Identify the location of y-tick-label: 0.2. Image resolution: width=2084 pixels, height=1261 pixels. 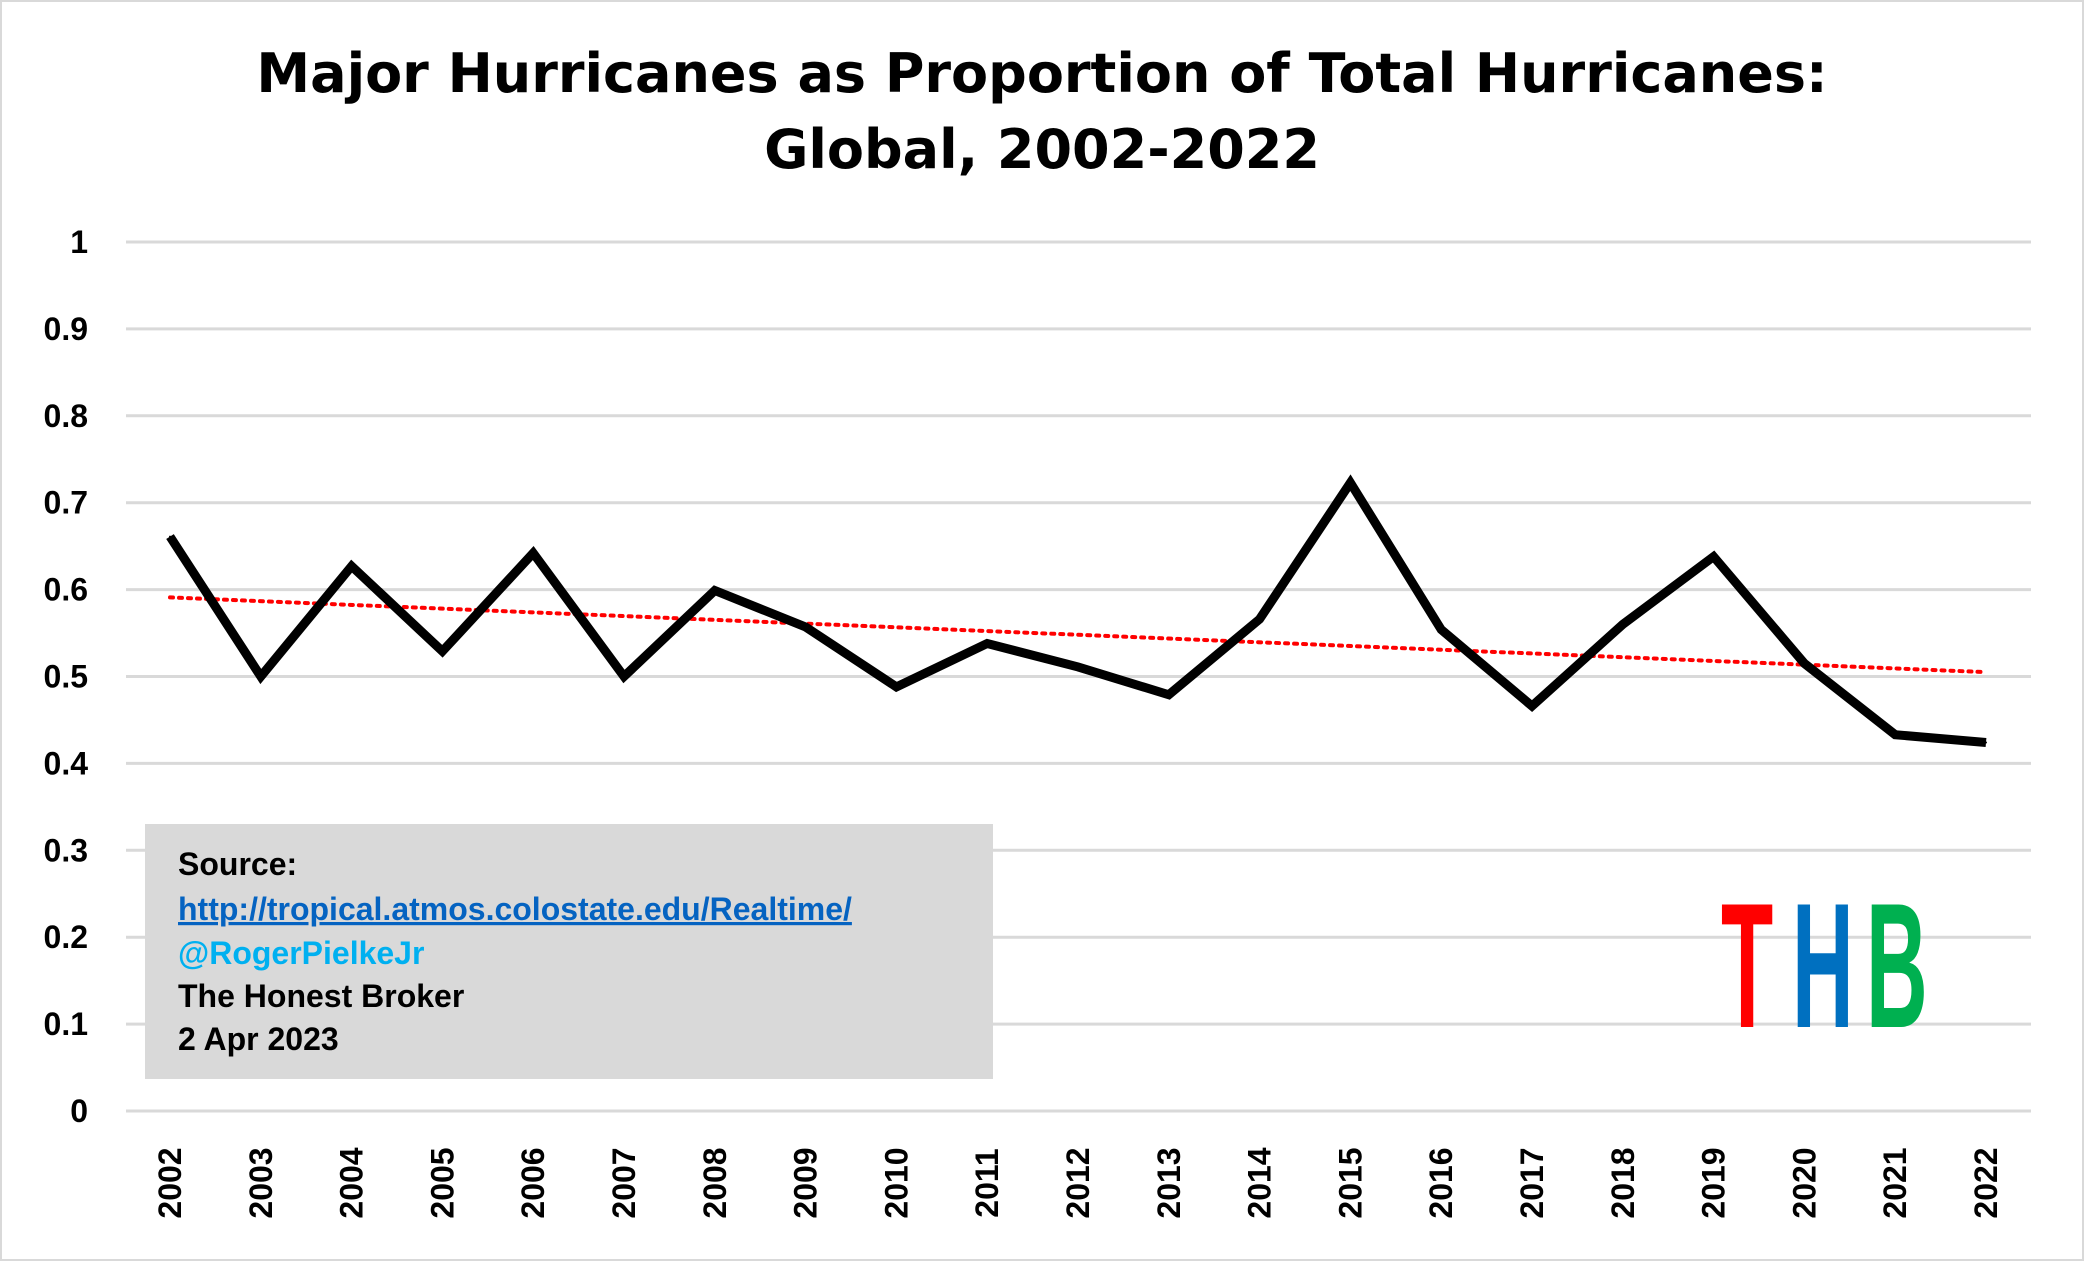
(66, 937).